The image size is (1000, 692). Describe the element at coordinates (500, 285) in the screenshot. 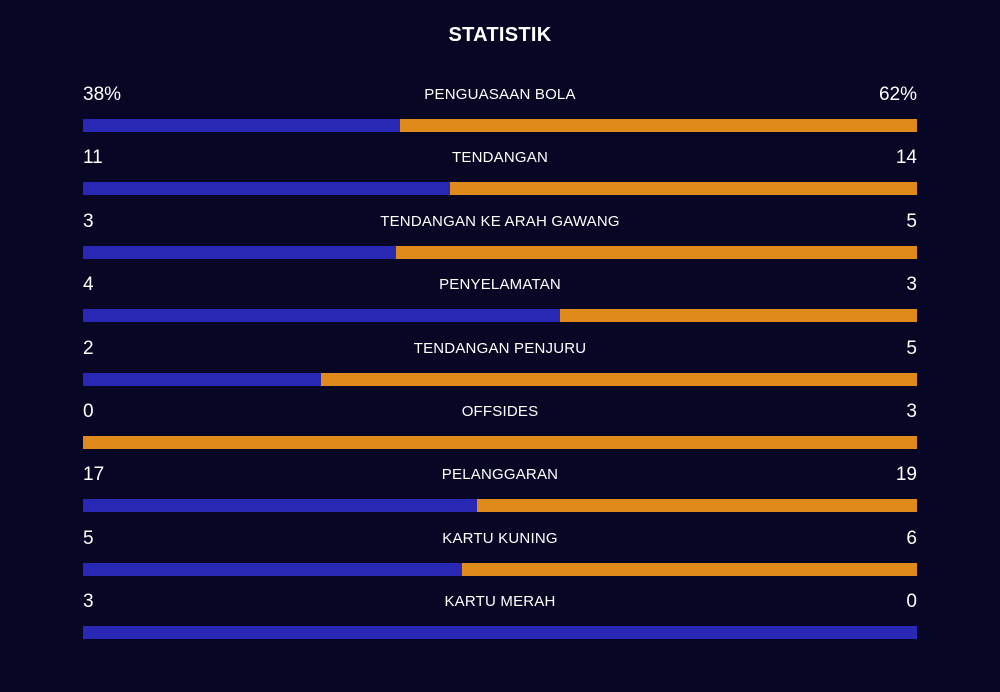

I see `stat-label: PENYELAMATAN` at that location.